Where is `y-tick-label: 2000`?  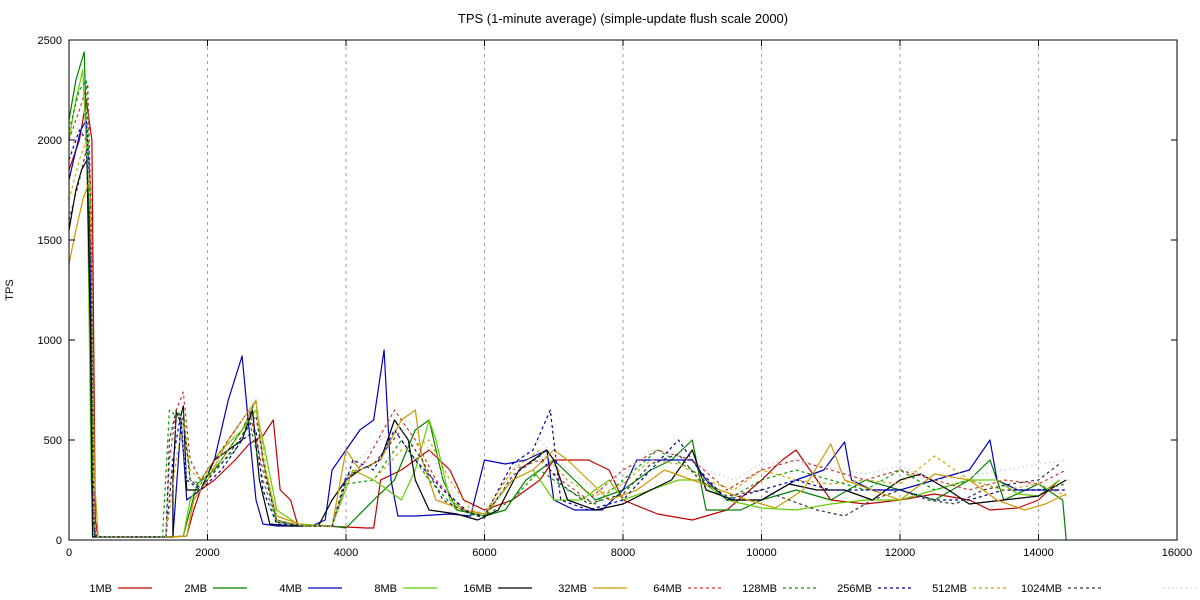
y-tick-label: 2000 is located at coordinates (50, 141).